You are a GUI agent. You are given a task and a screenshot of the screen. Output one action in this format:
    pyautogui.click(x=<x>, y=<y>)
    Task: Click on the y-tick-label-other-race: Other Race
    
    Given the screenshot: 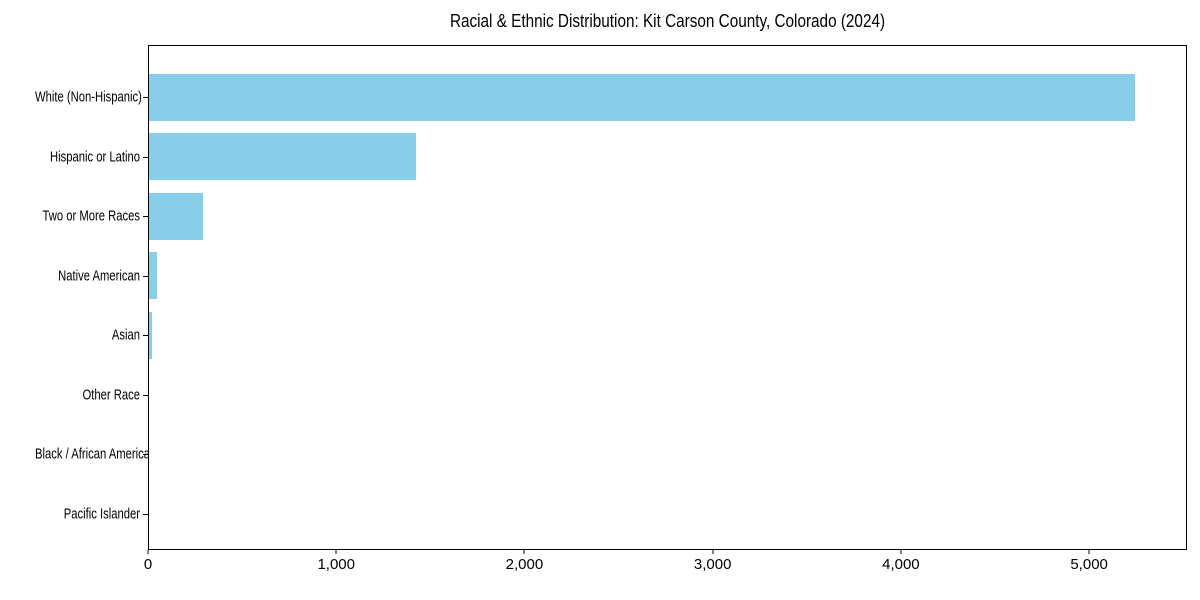 What is the action you would take?
    pyautogui.click(x=111, y=395)
    